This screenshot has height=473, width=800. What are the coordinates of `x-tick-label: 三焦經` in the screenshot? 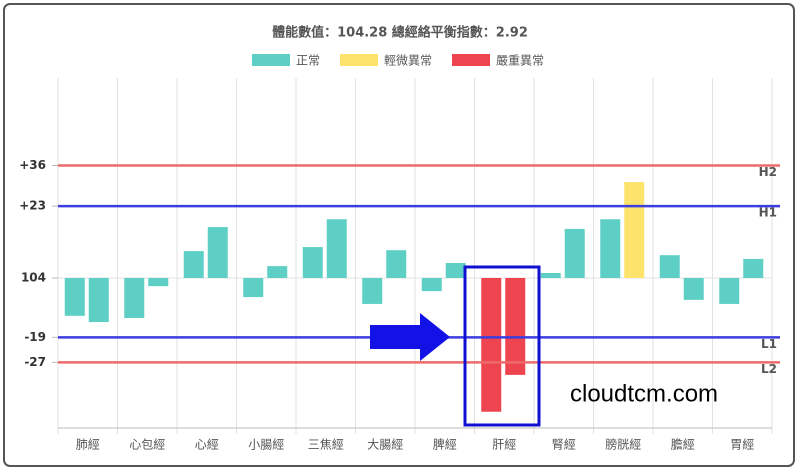 It's located at (326, 445).